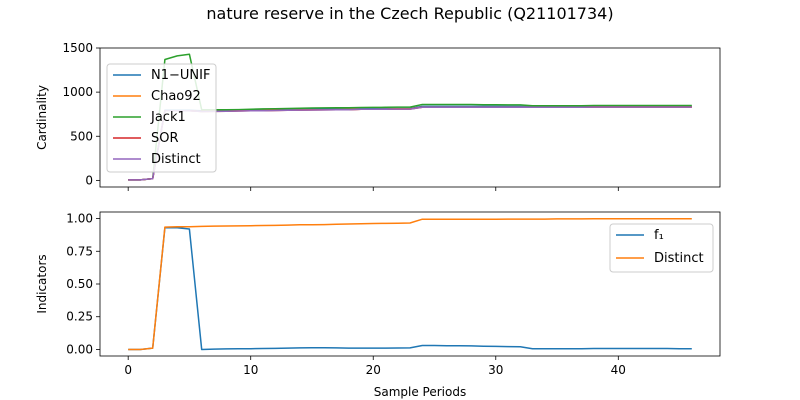 The image size is (800, 400). What do you see at coordinates (79, 219) in the screenshot?
I see `y-tick-label: 1.00` at bounding box center [79, 219].